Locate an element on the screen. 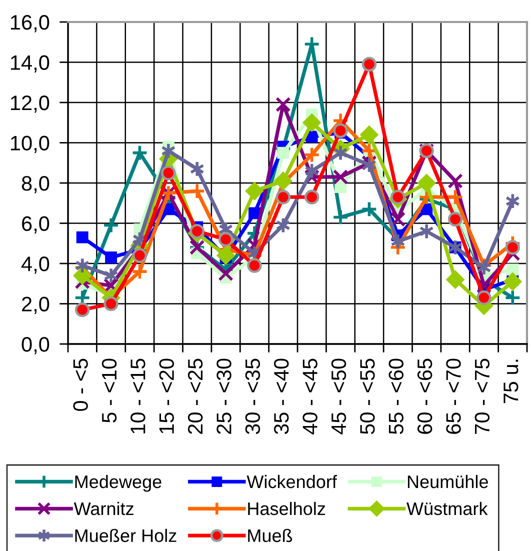 This screenshot has width=531, height=551. legend-label: Mueßer Holz is located at coordinates (125, 535).